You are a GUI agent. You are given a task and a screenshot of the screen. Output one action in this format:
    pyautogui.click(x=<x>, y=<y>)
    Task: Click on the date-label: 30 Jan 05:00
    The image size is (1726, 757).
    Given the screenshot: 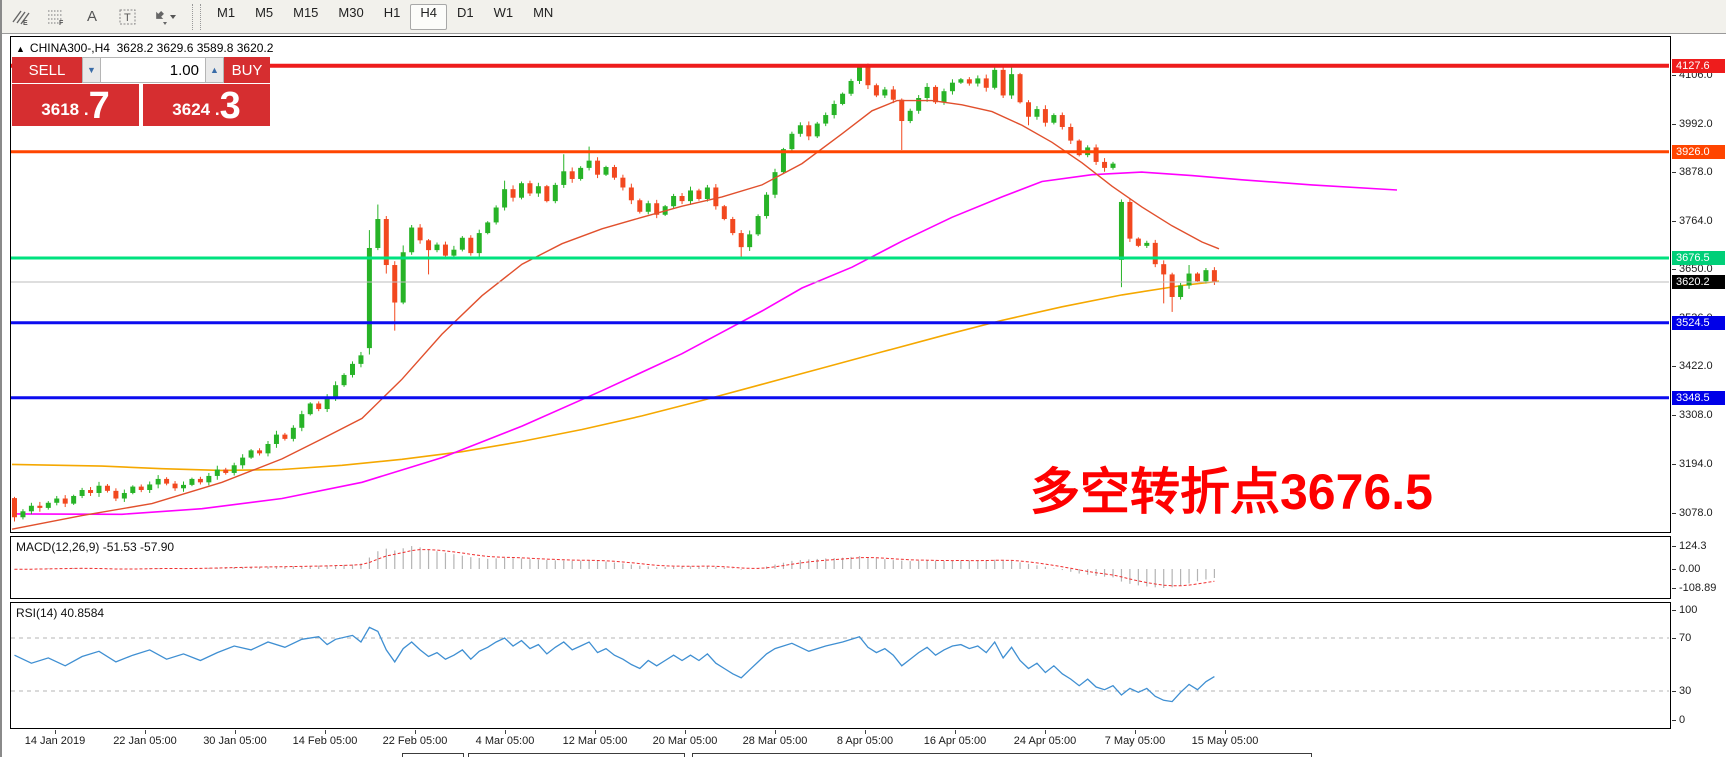 What is the action you would take?
    pyautogui.click(x=235, y=741)
    